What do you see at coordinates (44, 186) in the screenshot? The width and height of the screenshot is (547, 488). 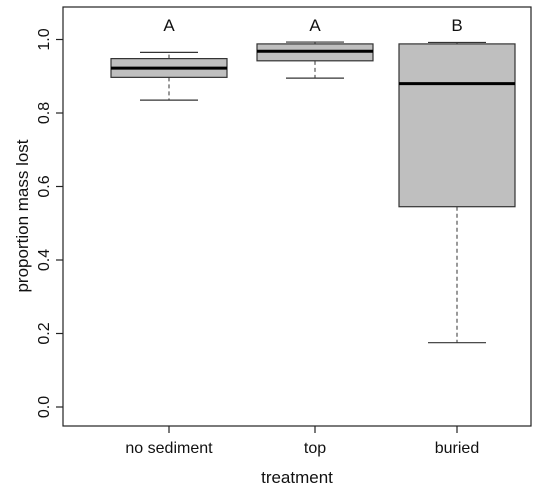 I see `y-tick-label: 0.6` at bounding box center [44, 186].